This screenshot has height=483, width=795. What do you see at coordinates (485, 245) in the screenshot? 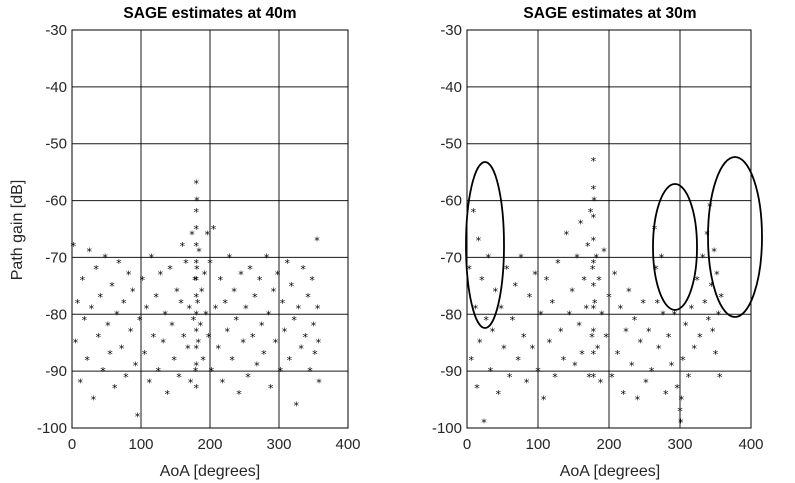
I see `highlight-ellipse-left` at bounding box center [485, 245].